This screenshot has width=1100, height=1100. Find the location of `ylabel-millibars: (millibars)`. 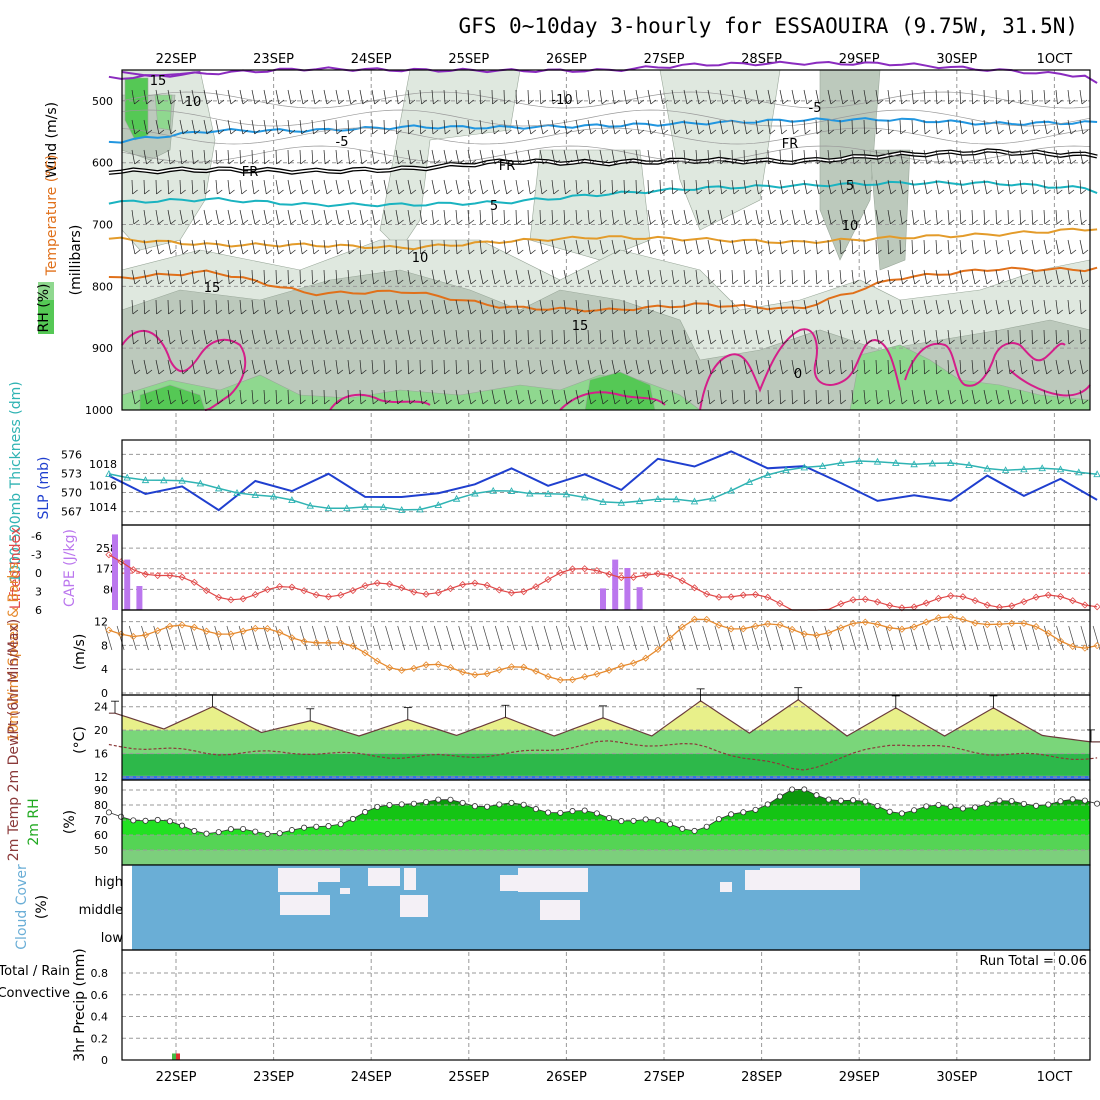

ylabel-millibars: (millibars) is located at coordinates (76, 260).